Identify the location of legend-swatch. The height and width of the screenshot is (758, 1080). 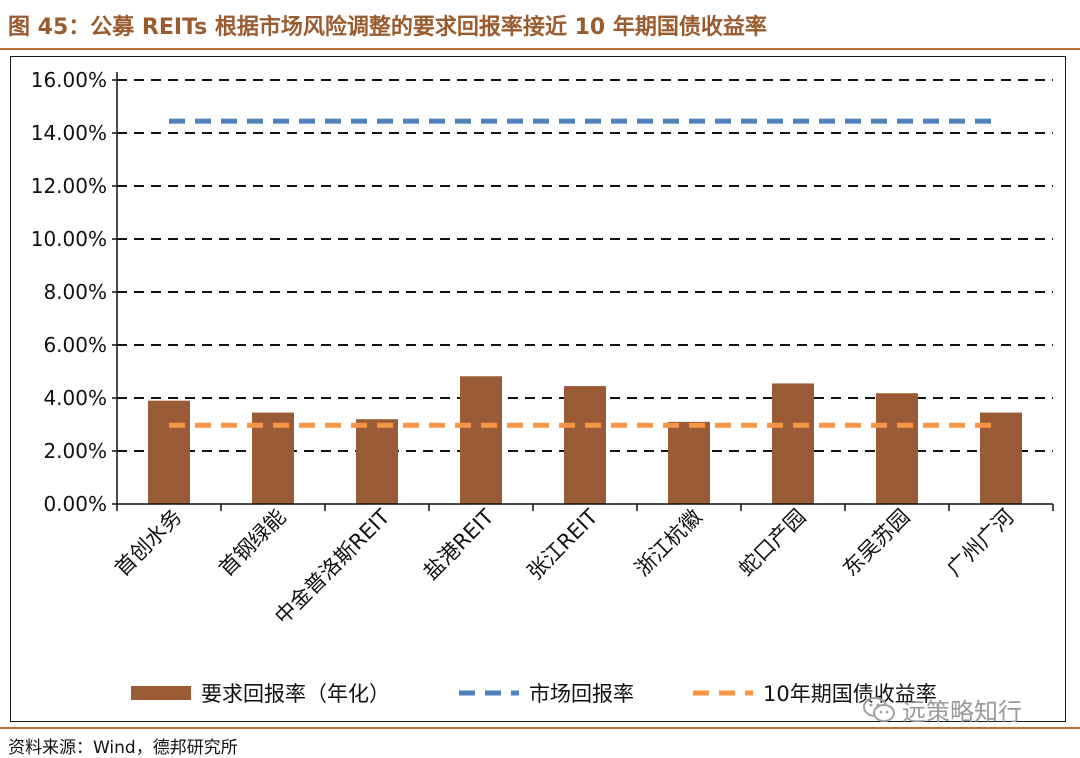
(161, 693).